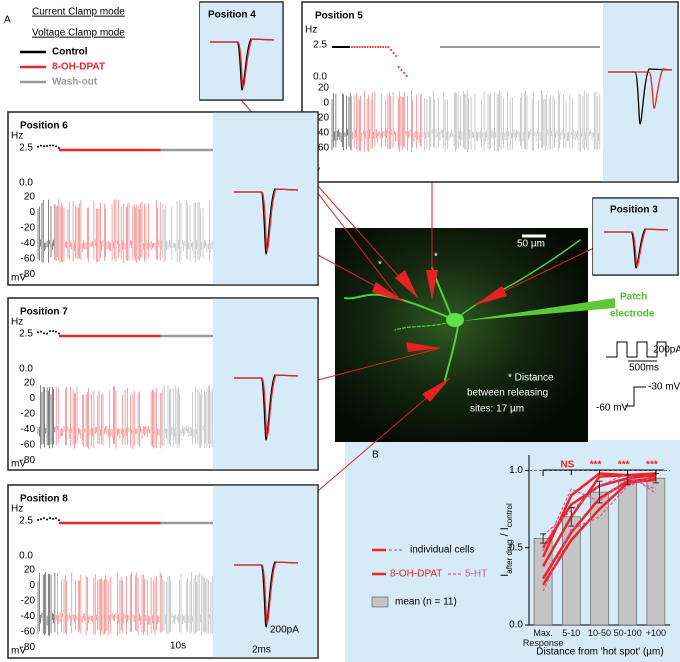 The image size is (680, 662). What do you see at coordinates (426, 602) in the screenshot?
I see `label: mean (n = 11)` at bounding box center [426, 602].